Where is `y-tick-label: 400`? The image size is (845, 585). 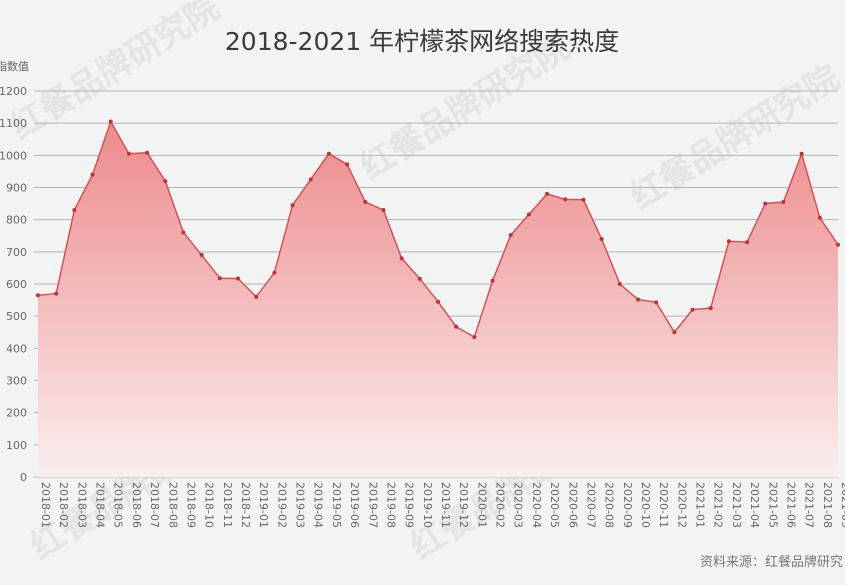 y-tick-label: 400 is located at coordinates (16, 348).